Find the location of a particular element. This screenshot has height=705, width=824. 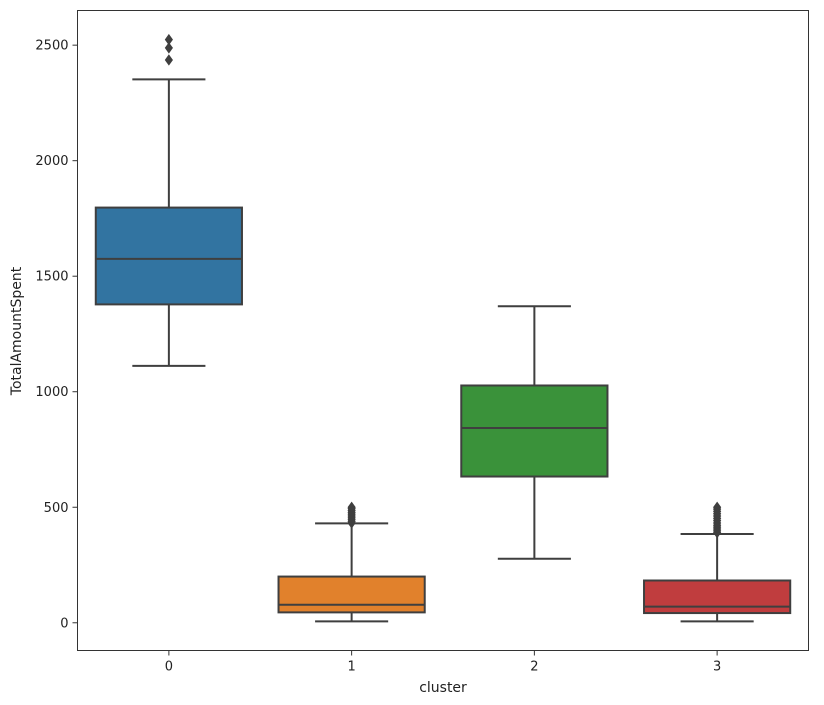

y-tick-label: 1000 is located at coordinates (51, 392).